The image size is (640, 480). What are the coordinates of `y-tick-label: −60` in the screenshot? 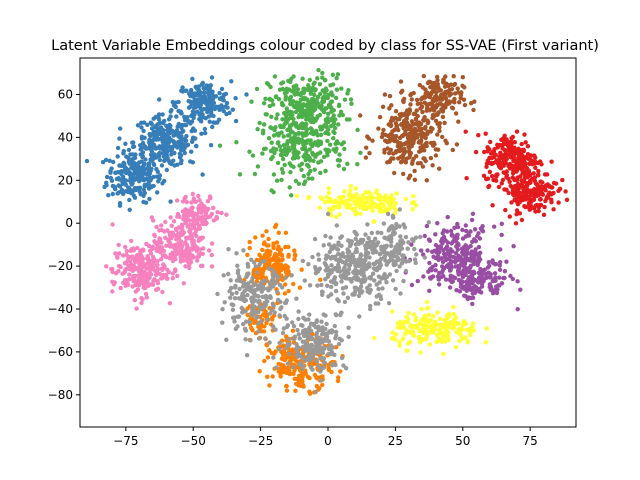 It's located at (60, 352).